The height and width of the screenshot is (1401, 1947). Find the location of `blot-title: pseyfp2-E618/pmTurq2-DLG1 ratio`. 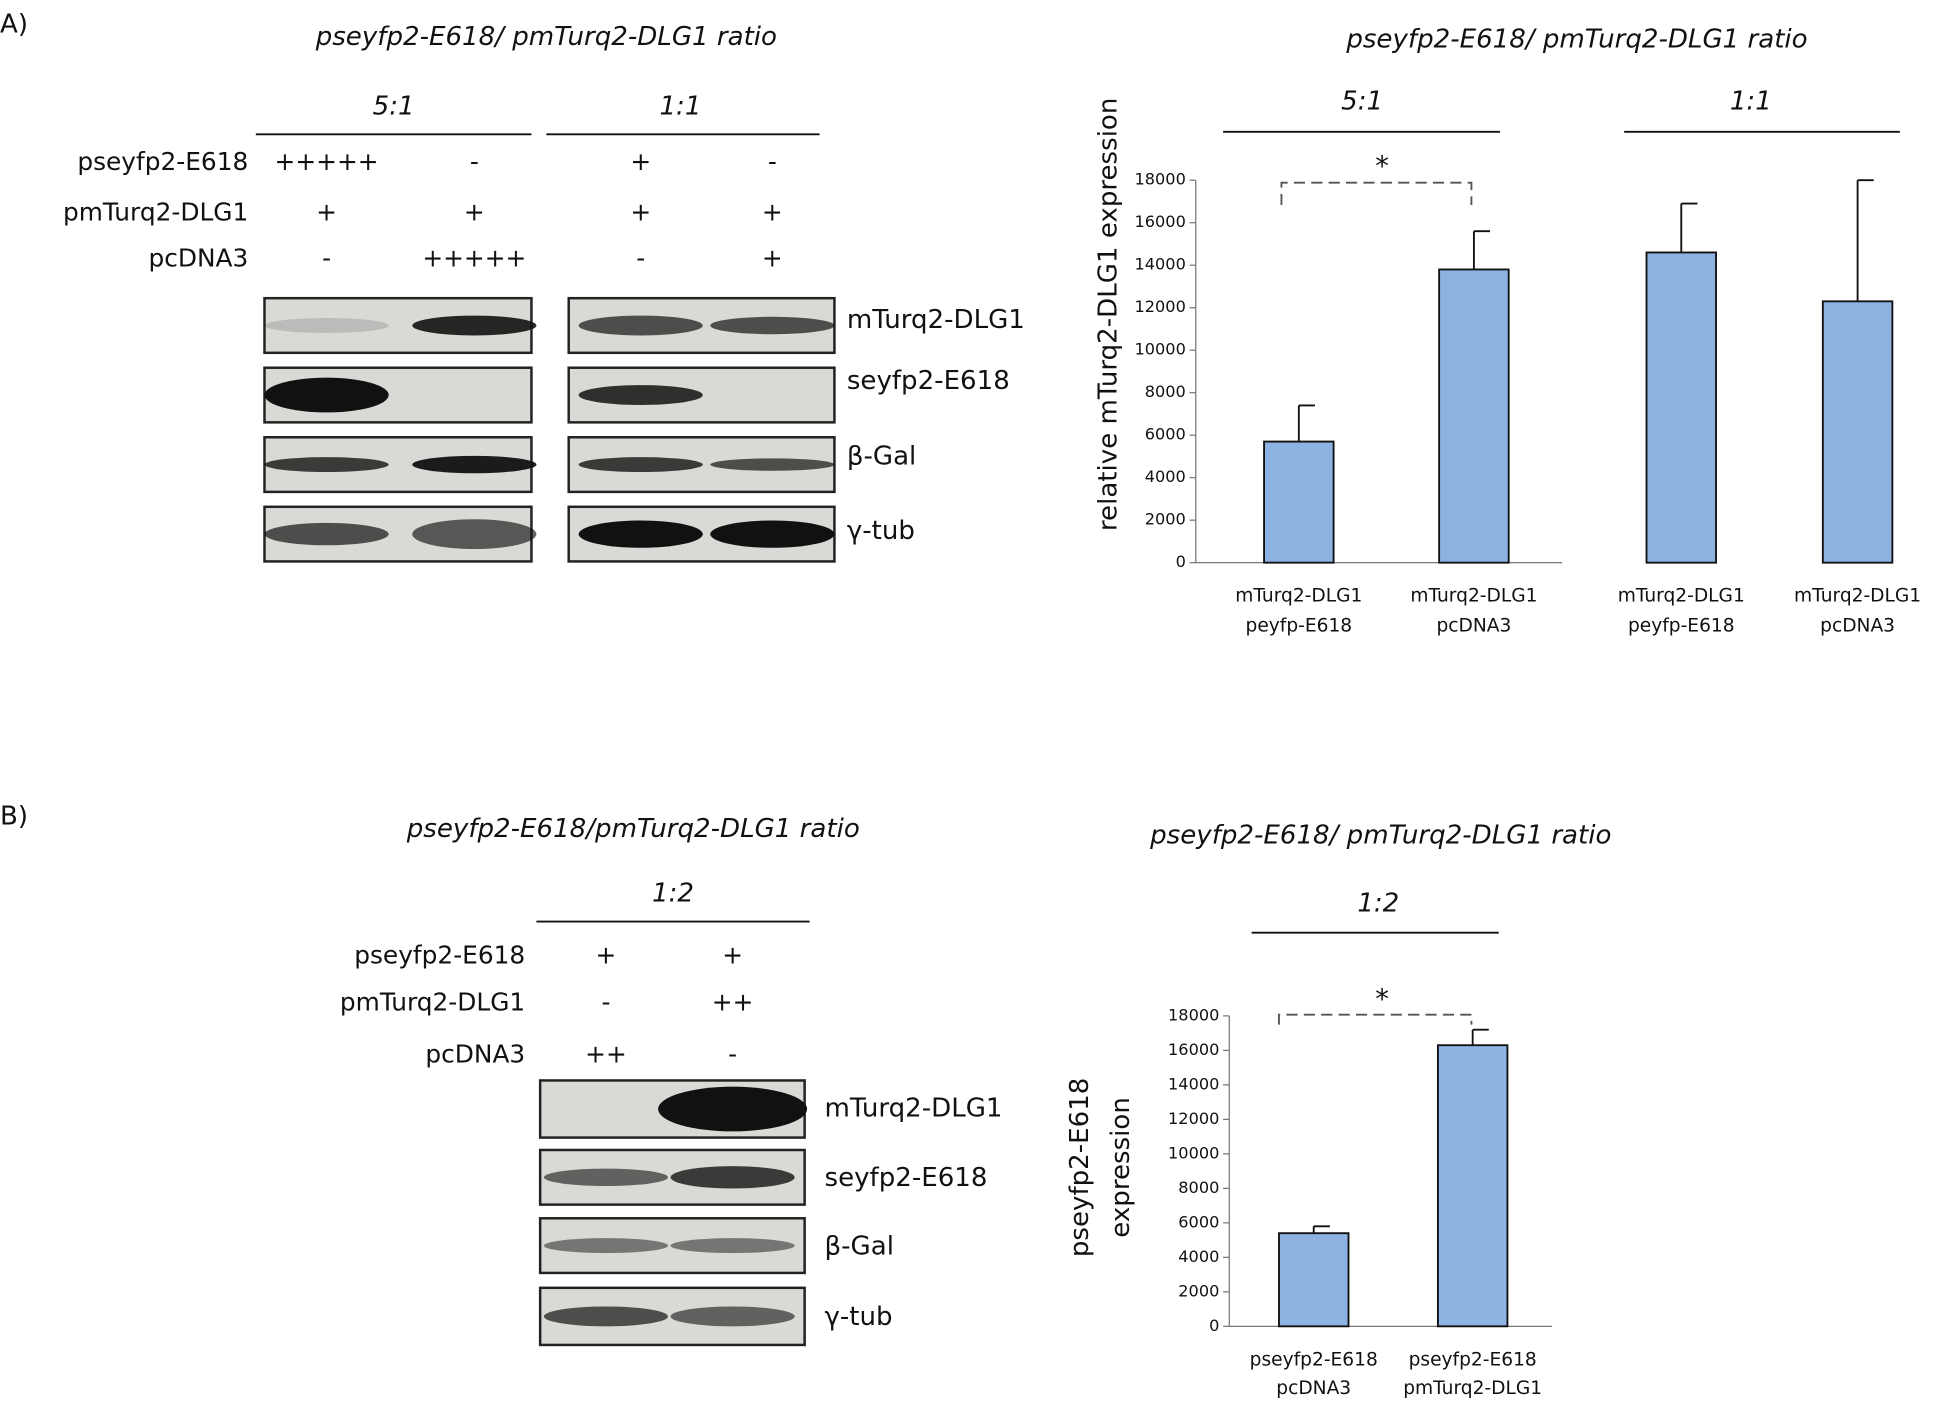

blot-title: pseyfp2-E618/pmTurq2-DLG1 ratio is located at coordinates (633, 829).